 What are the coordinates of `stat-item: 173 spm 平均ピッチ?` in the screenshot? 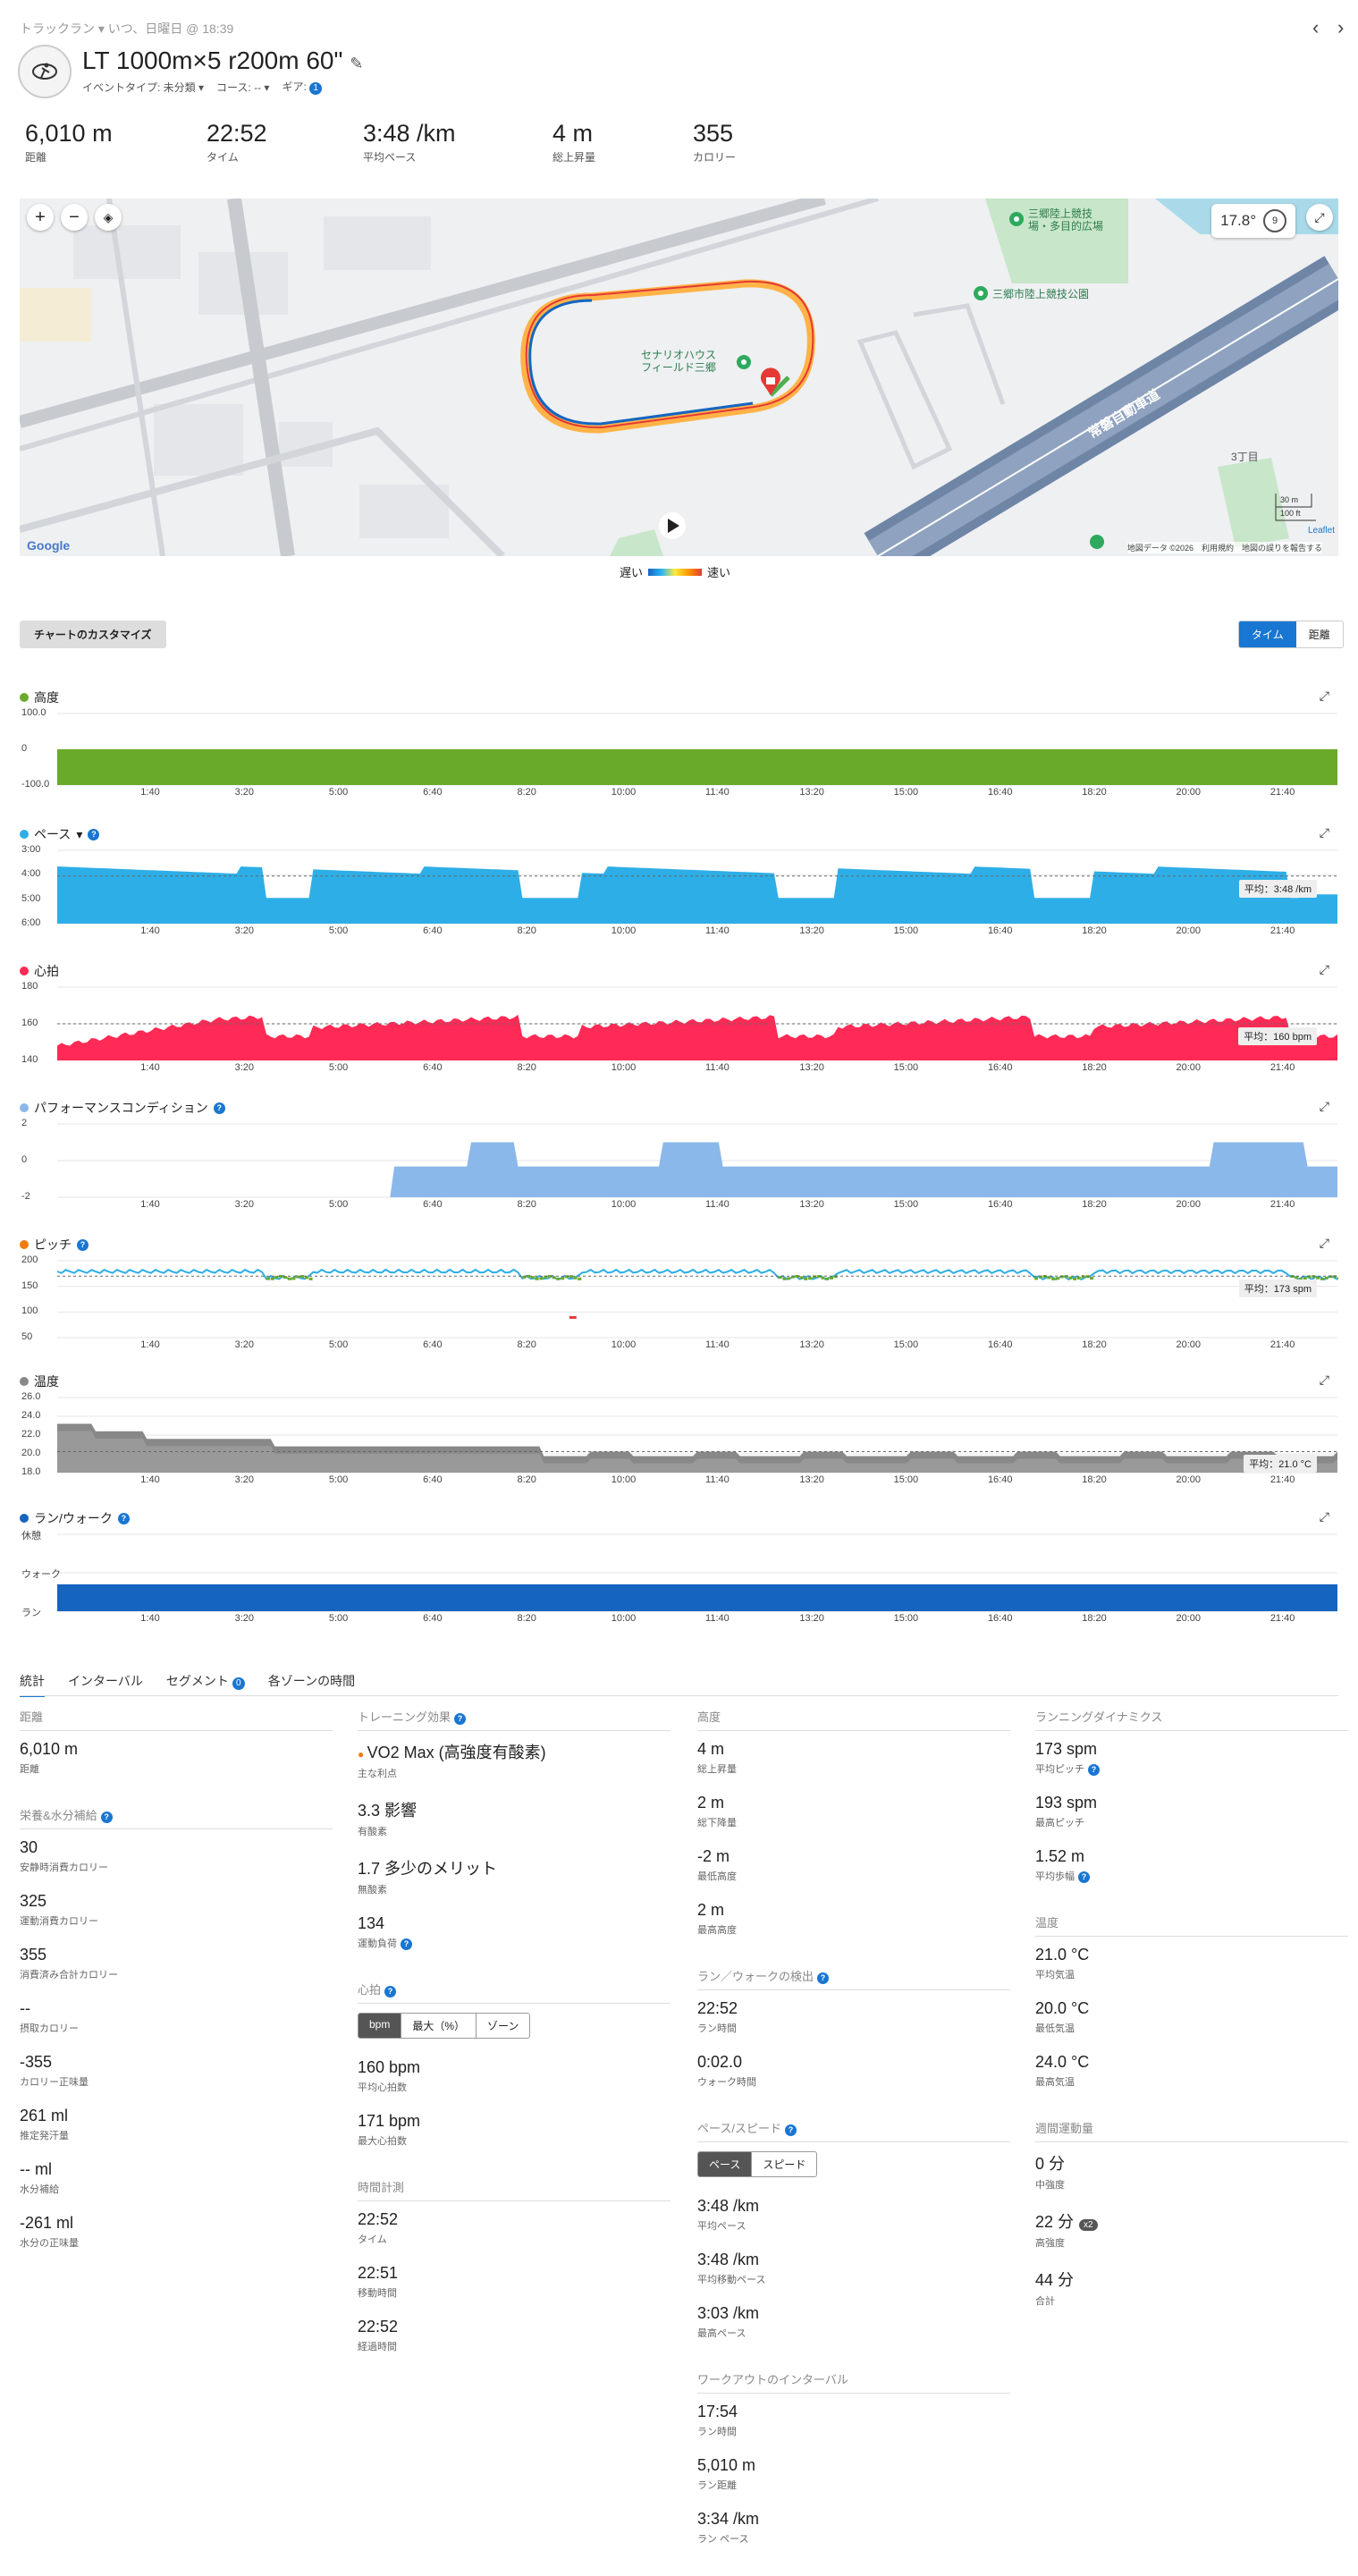 It's located at (1192, 1758).